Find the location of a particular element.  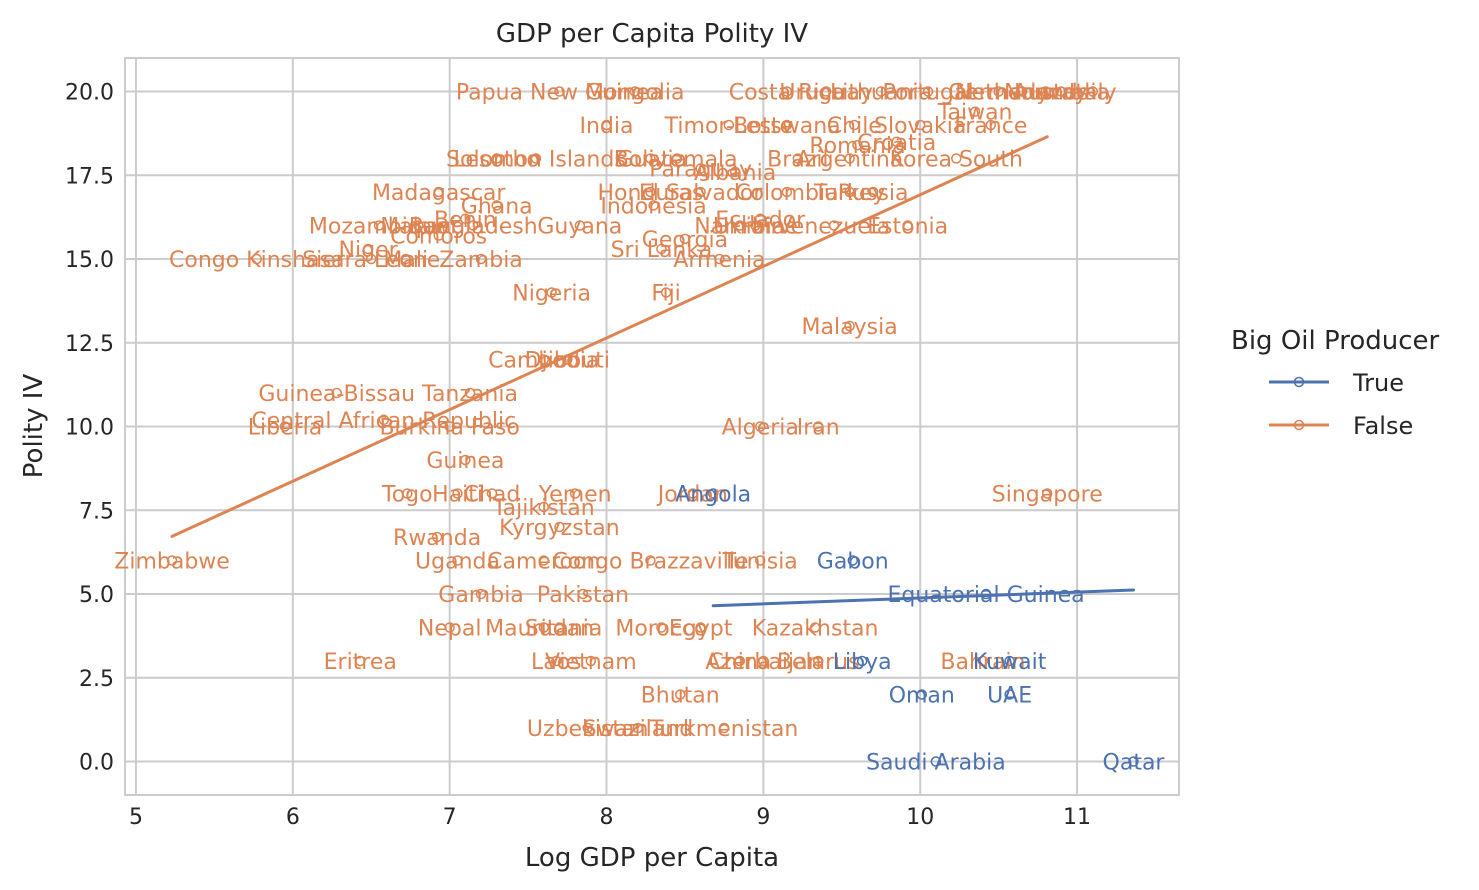

point-label: Uganda is located at coordinates (457, 562).